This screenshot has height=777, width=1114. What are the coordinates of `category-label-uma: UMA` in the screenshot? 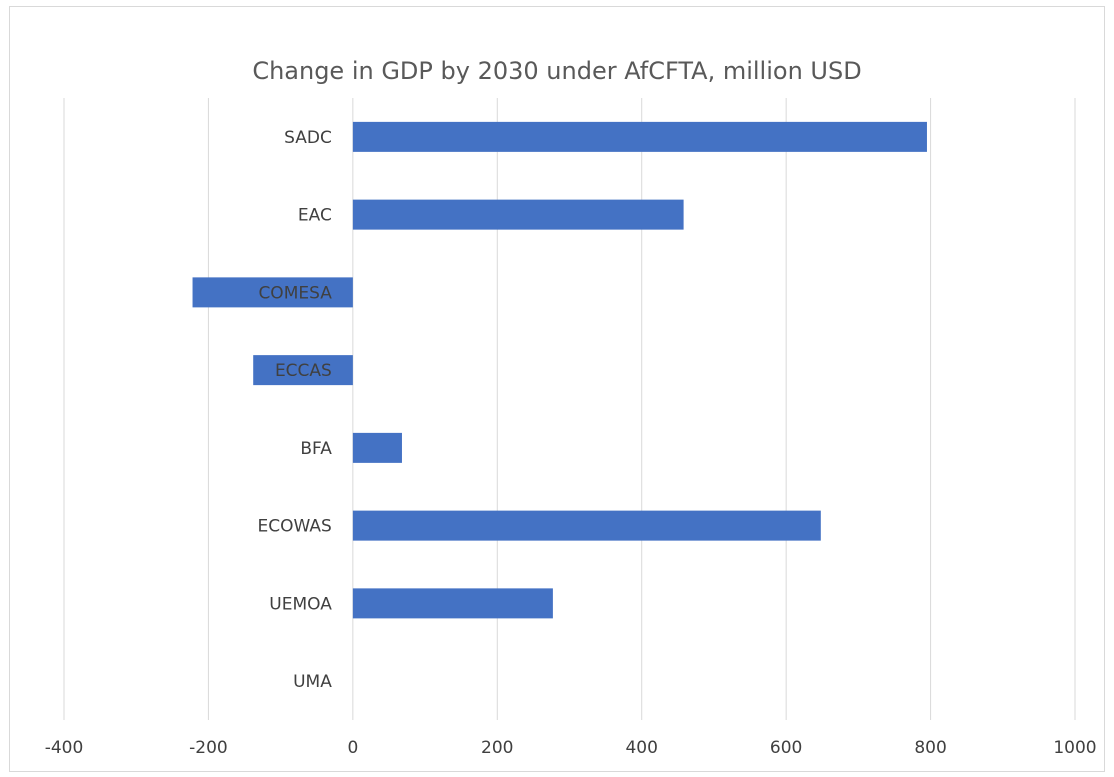 It's located at (312, 682).